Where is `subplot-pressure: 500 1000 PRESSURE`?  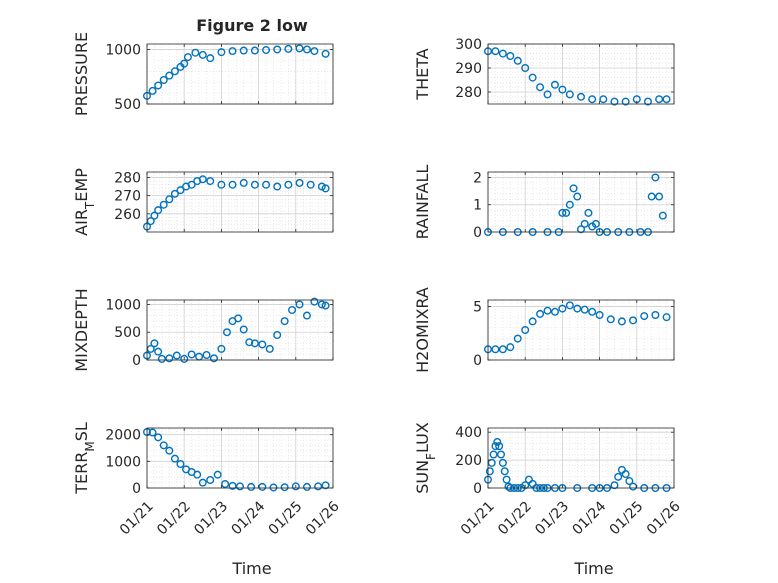 subplot-pressure: 500 1000 PRESSURE is located at coordinates (203, 74).